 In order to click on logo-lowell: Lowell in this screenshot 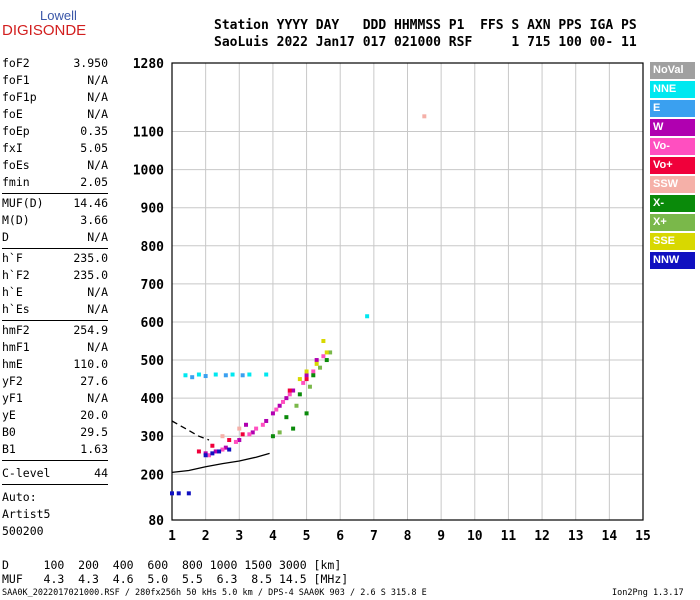, I will do `click(58, 15)`.